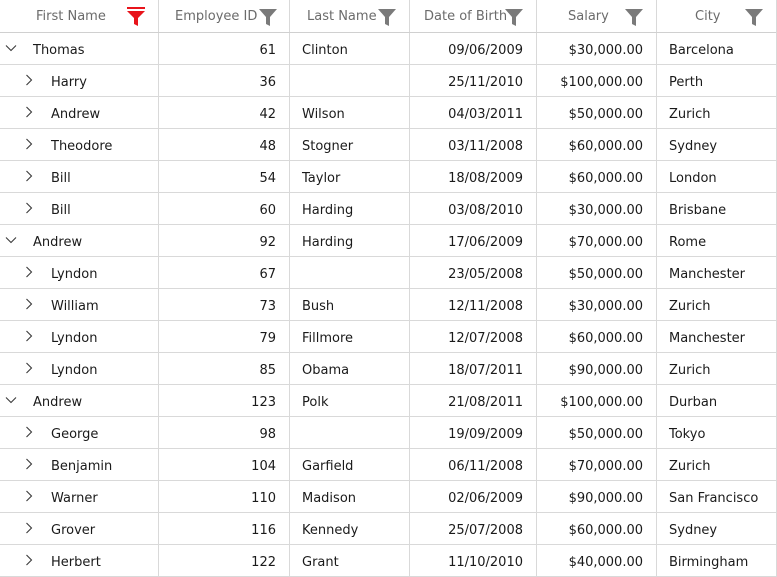 The image size is (777, 577). Describe the element at coordinates (224, 433) in the screenshot. I see `cell-id: 98` at that location.